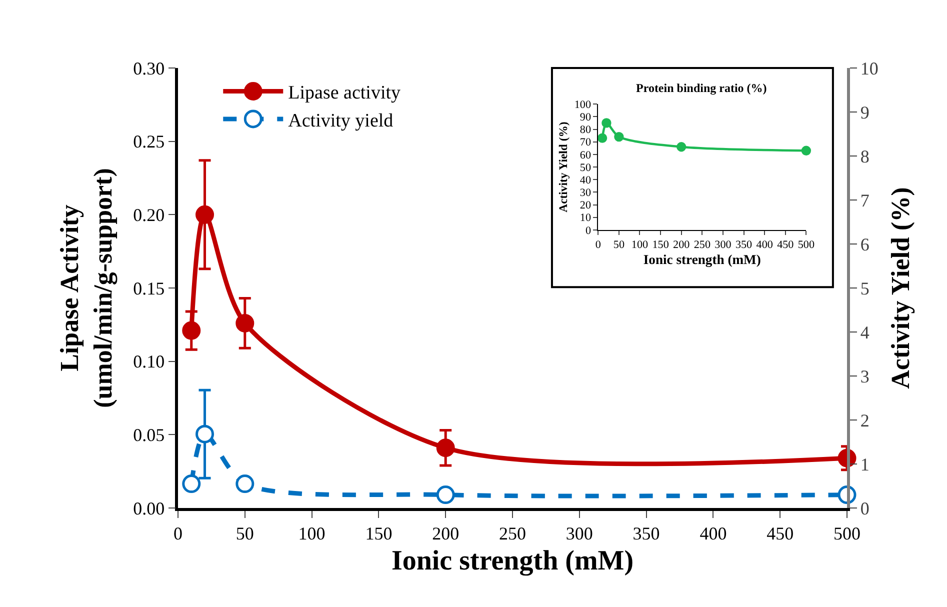 The width and height of the screenshot is (947, 607). What do you see at coordinates (865, 332) in the screenshot?
I see `y2-tick-label: 4` at bounding box center [865, 332].